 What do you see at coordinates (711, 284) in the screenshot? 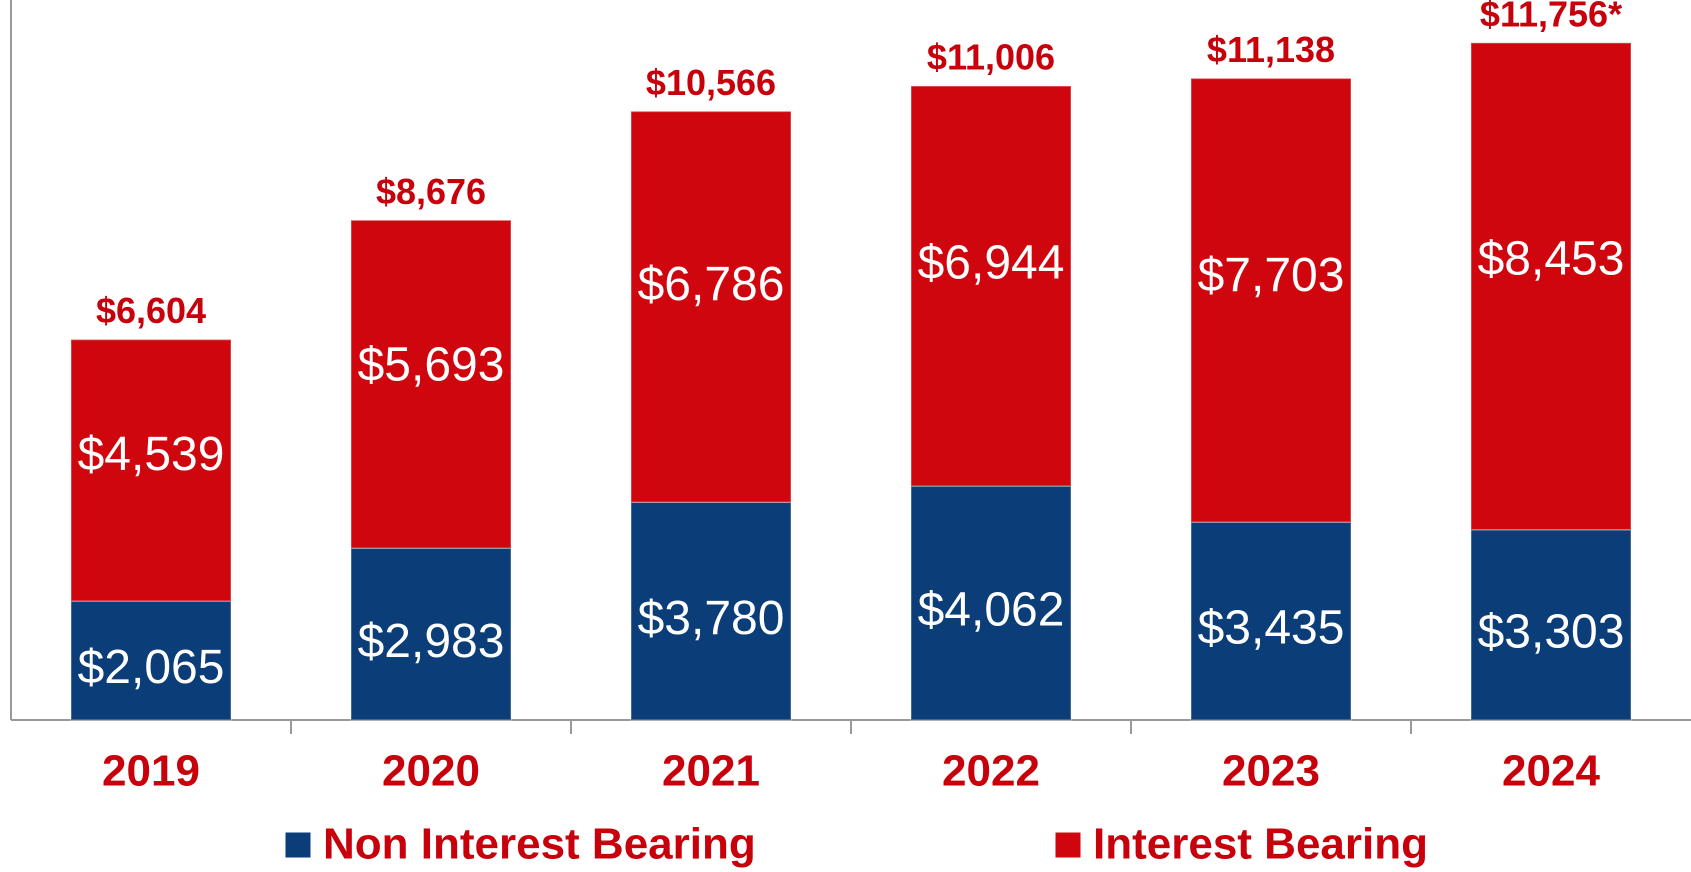
I see `segment-label: $6,786` at bounding box center [711, 284].